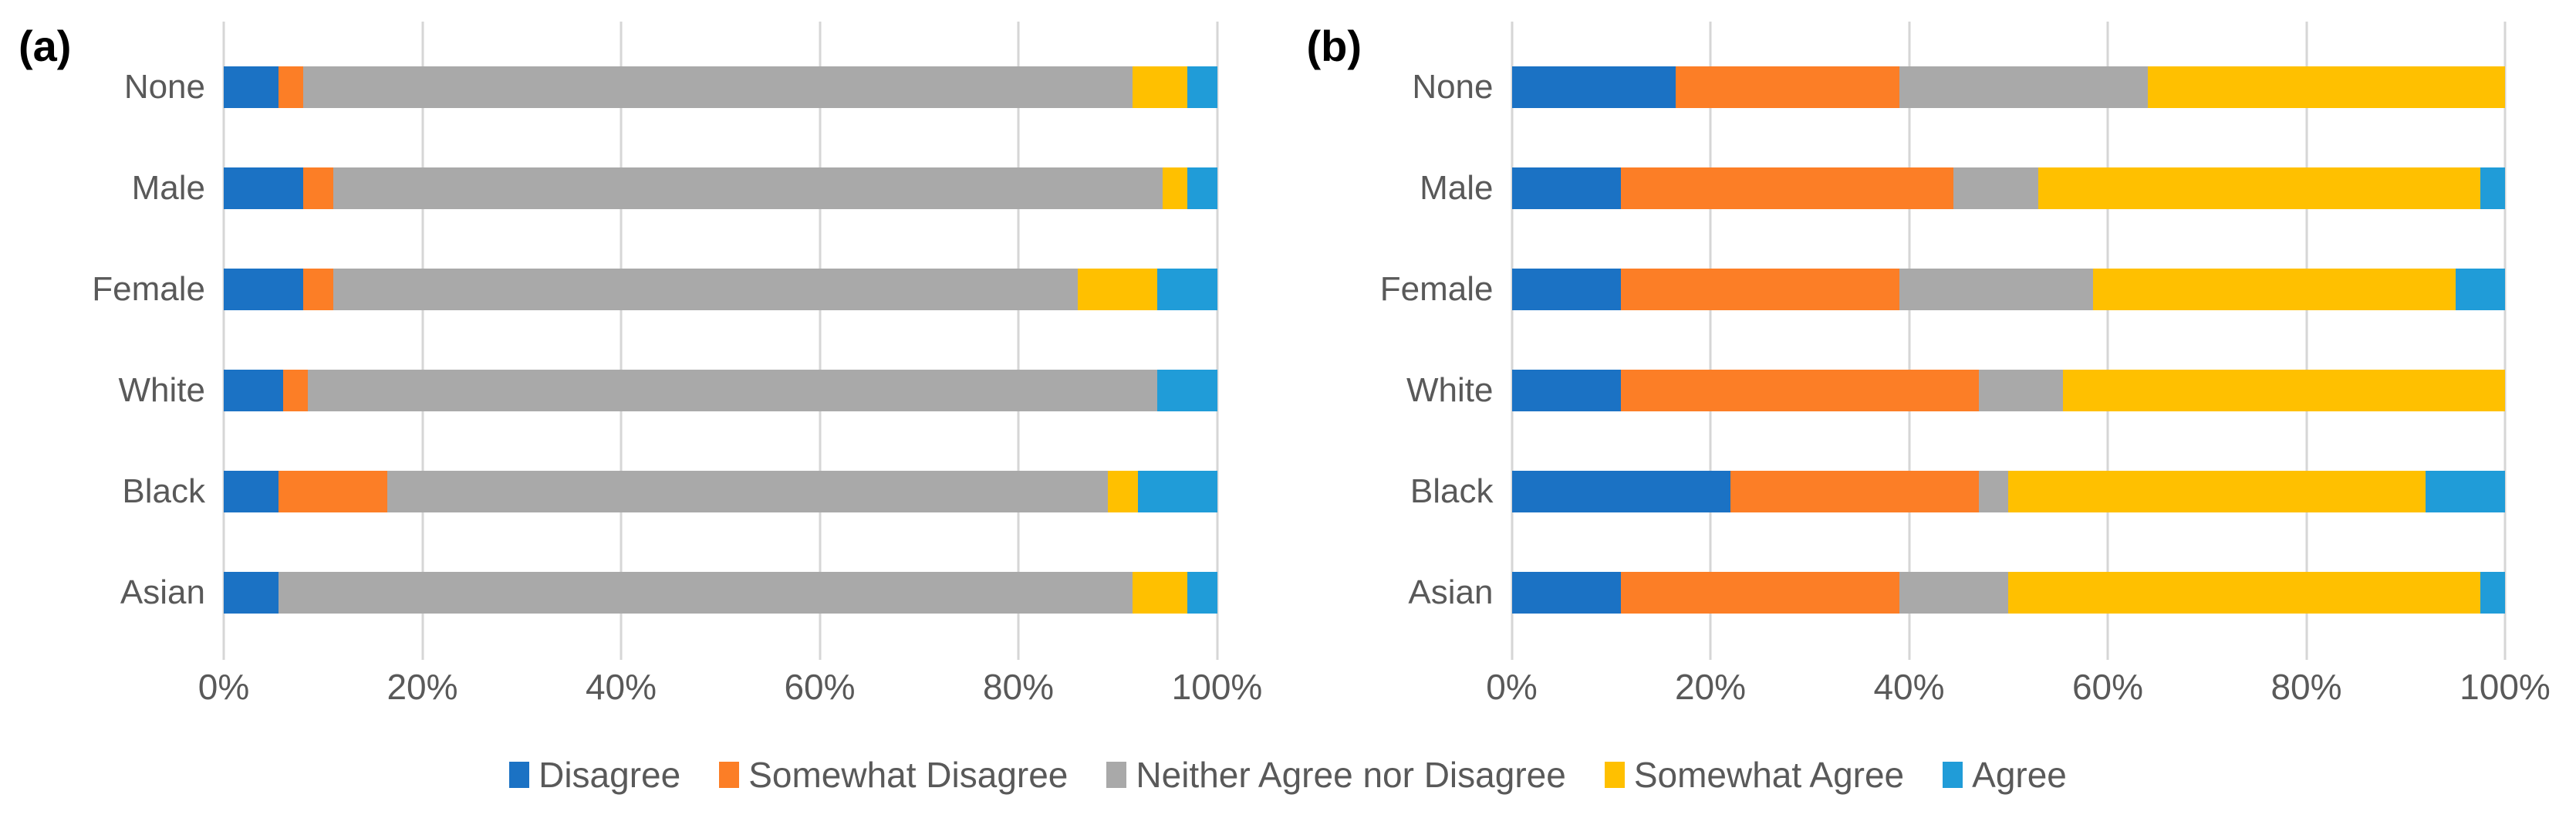 Image resolution: width=2576 pixels, height=825 pixels. I want to click on legend-label: Neither Agree nor Disagree, so click(1351, 775).